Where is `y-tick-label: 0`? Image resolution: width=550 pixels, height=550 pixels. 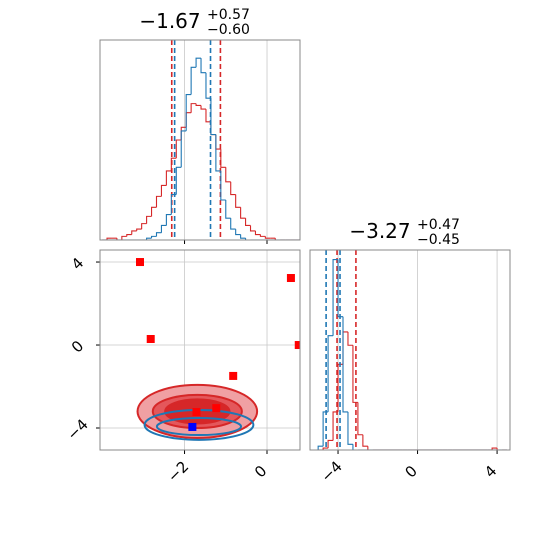 y-tick-label: 0 is located at coordinates (77, 346).